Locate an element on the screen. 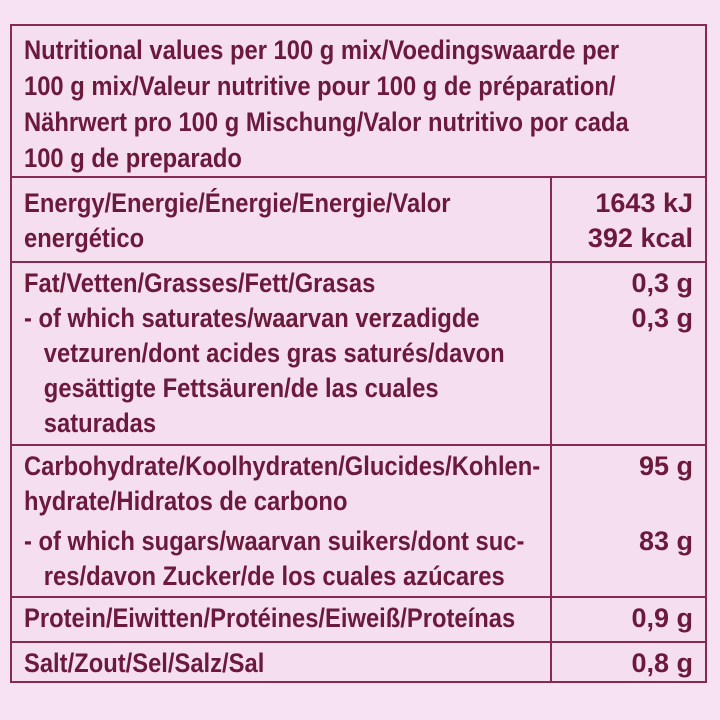 This screenshot has height=720, width=720. protein-value: 0,9 g is located at coordinates (662, 618).